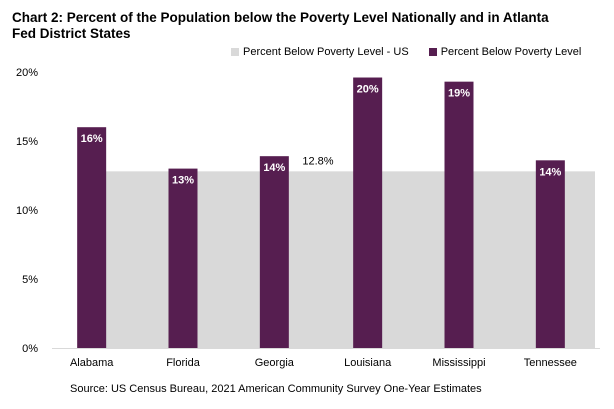 The image size is (614, 409). What do you see at coordinates (92, 139) in the screenshot?
I see `bar-label: 16%` at bounding box center [92, 139].